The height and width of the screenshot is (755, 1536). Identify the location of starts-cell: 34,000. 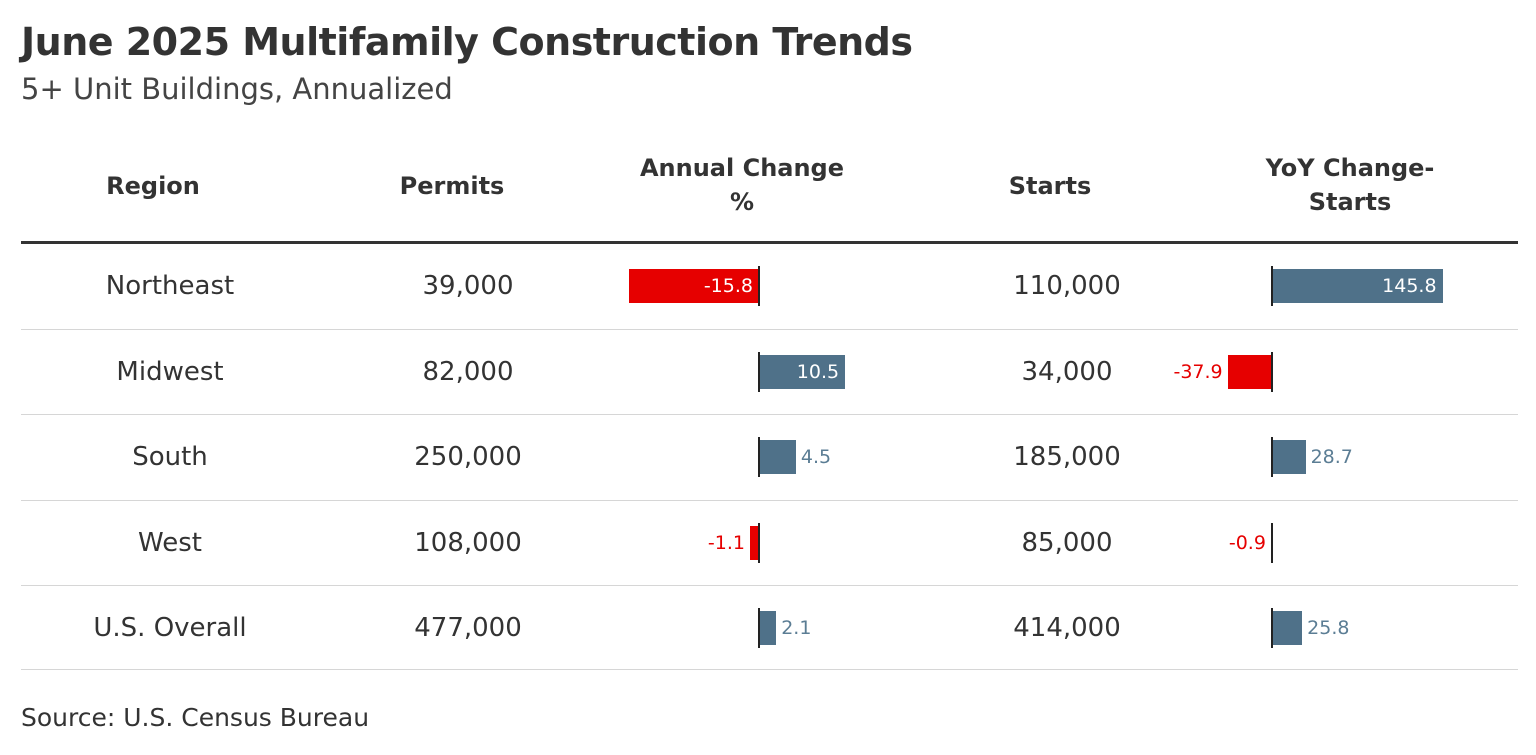
(1067, 372).